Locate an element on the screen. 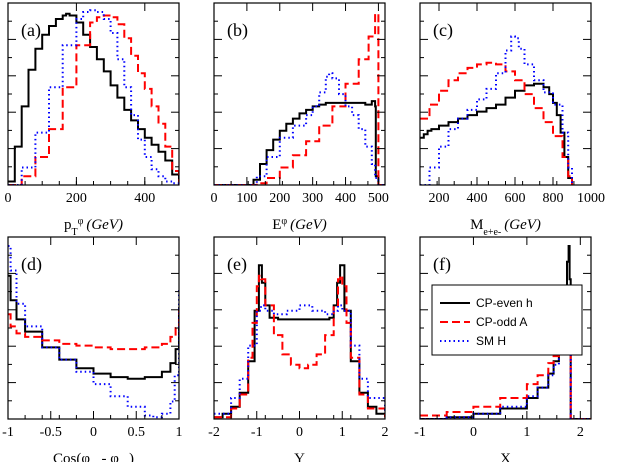 Image resolution: width=618 pixels, height=462 pixels. x-tick-label: 600 is located at coordinates (515, 198).